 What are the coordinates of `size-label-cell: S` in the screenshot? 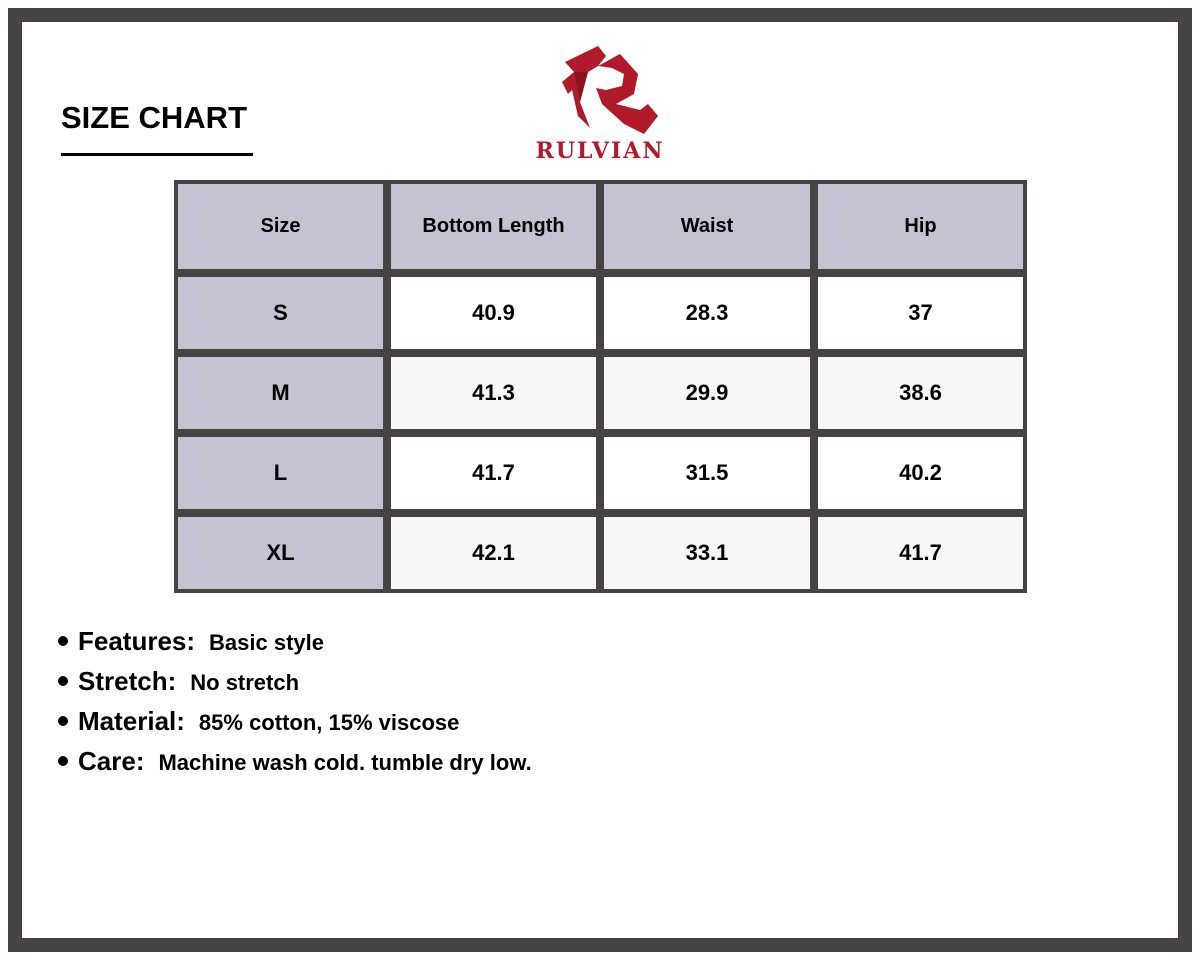 It's located at (280, 313).